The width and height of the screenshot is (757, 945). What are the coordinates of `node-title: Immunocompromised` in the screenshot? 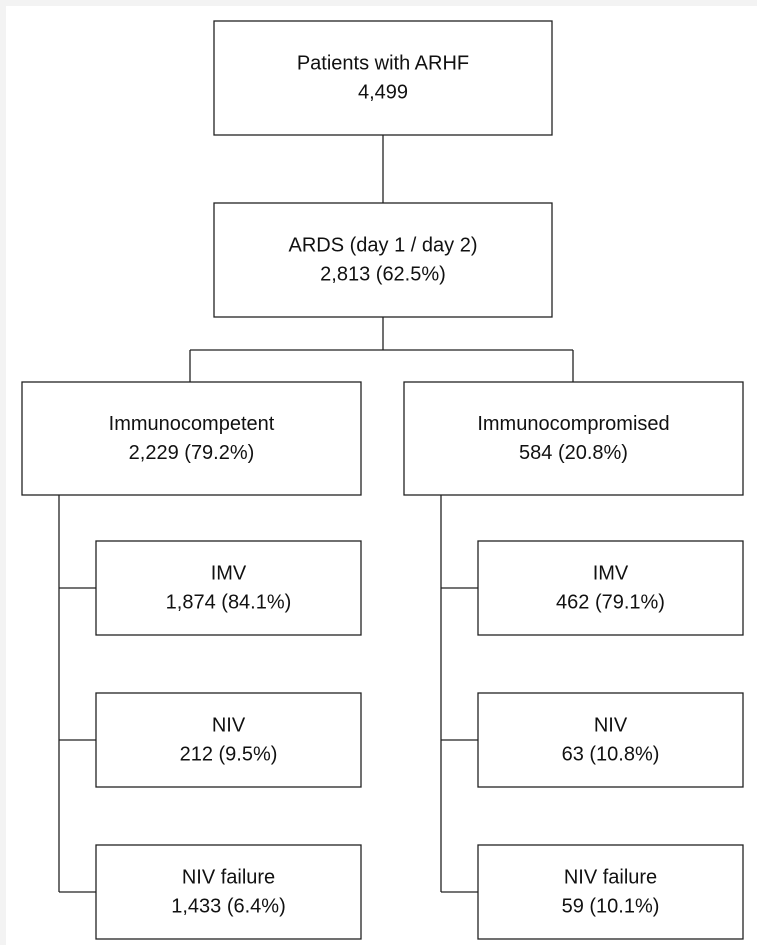 It's located at (573, 424).